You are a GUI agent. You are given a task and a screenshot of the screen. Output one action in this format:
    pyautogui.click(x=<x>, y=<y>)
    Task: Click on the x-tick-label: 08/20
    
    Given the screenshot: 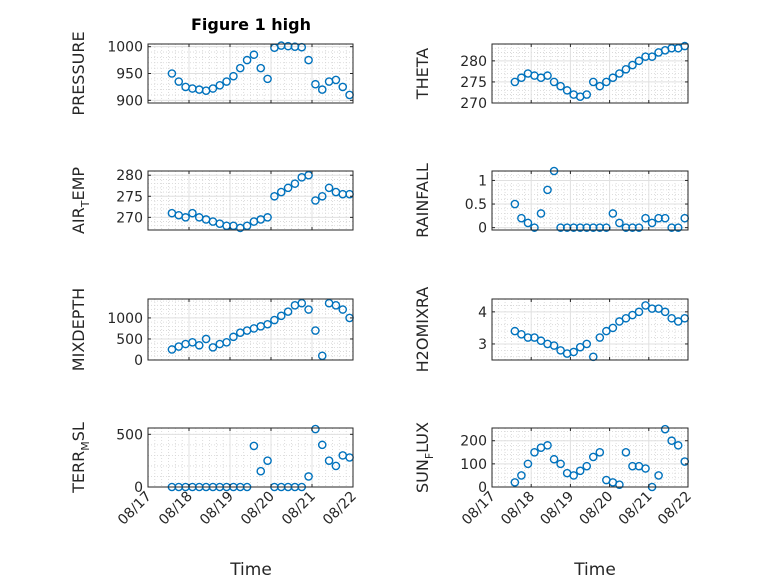 What is the action you would take?
    pyautogui.click(x=258, y=509)
    